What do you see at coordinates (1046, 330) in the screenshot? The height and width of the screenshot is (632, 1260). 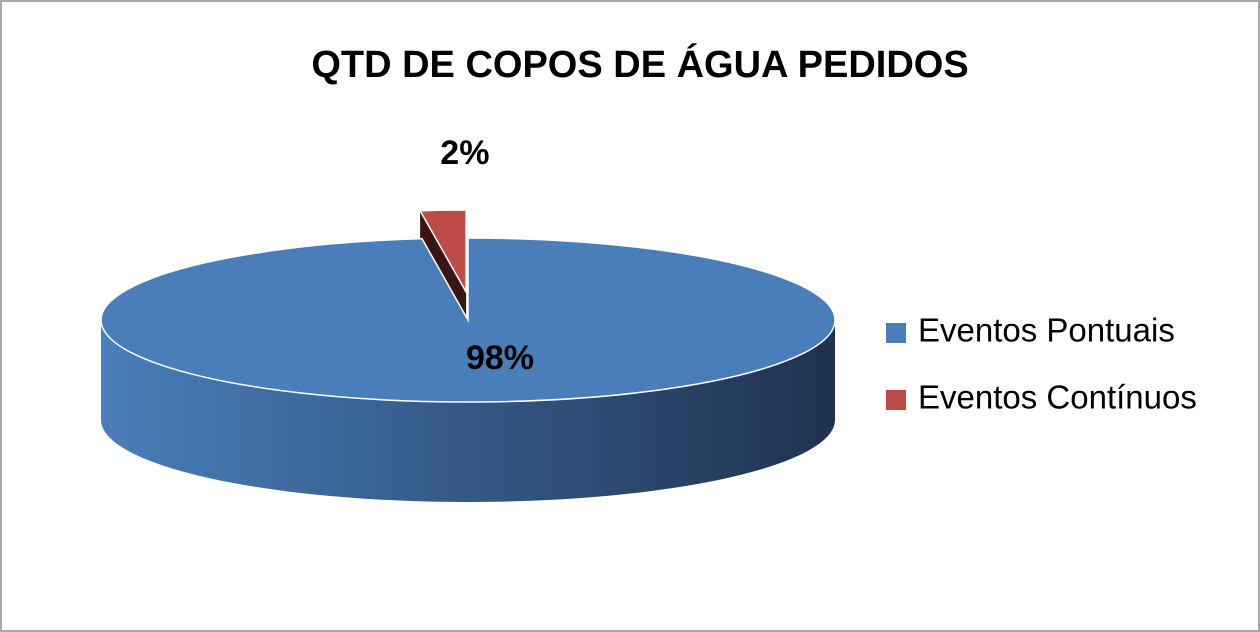 I see `legend-label: Eventos Pontuais` at bounding box center [1046, 330].